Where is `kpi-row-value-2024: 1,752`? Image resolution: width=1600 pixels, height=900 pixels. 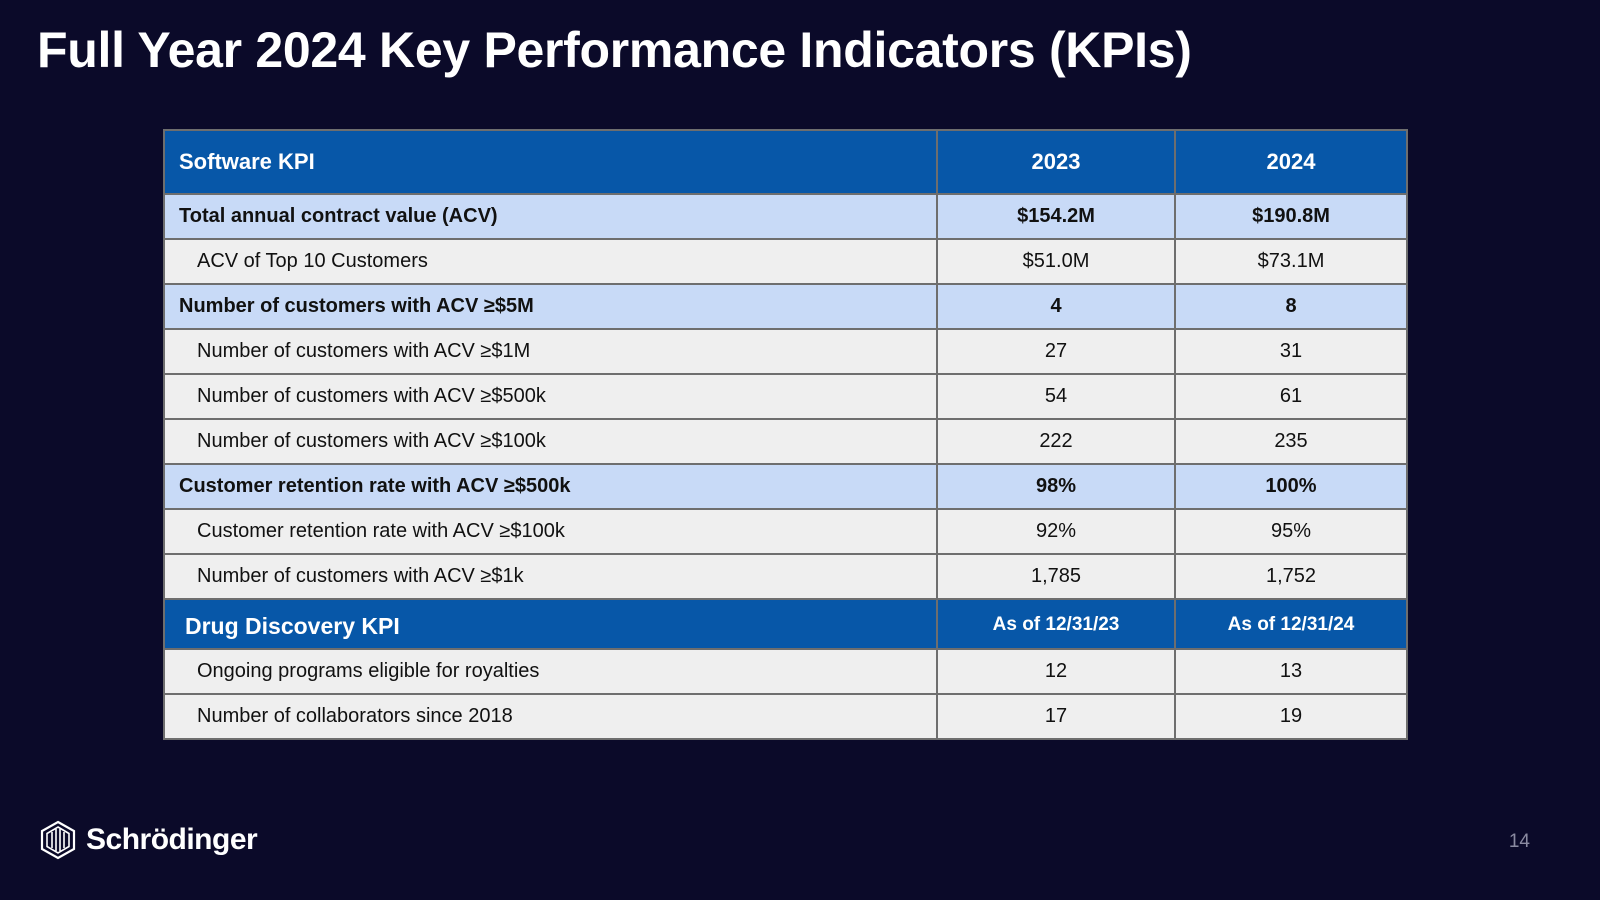 kpi-row-value-2024: 1,752 is located at coordinates (1291, 576).